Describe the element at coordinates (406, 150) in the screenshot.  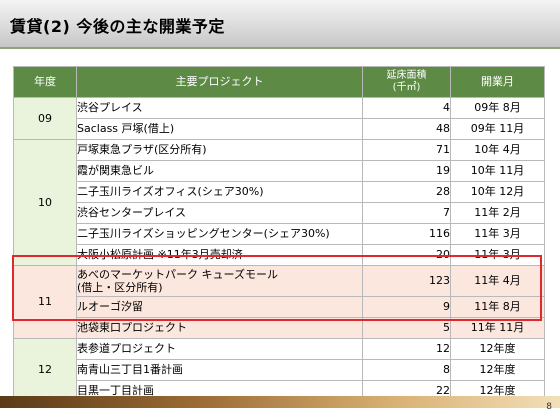
I see `area-cell: 71` at that location.